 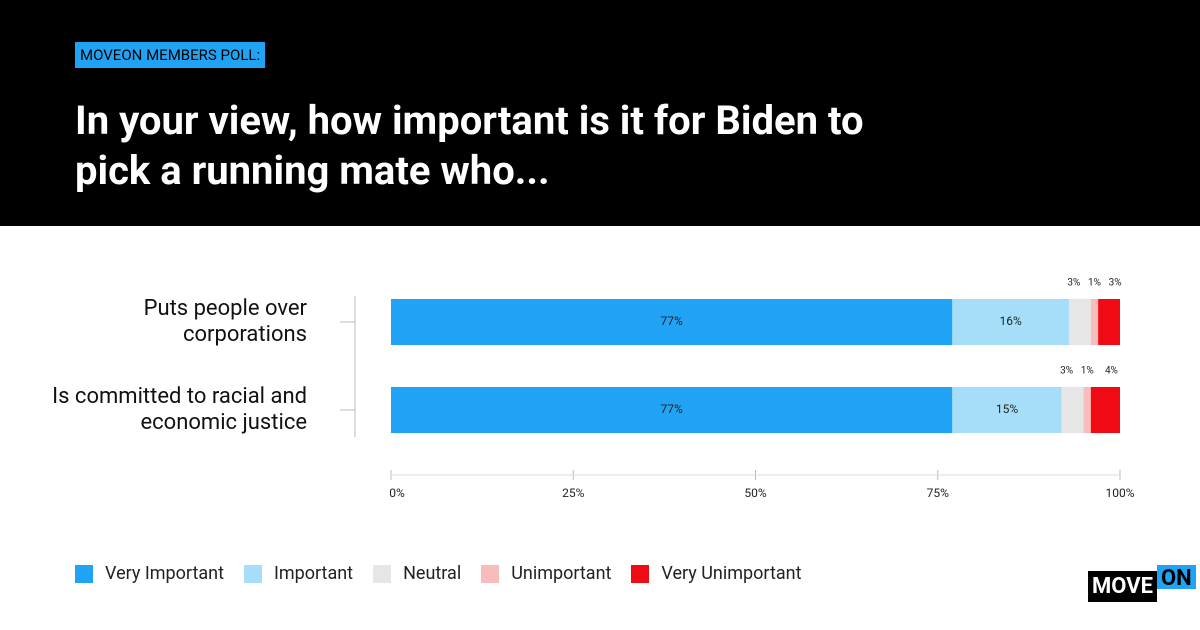 What do you see at coordinates (573, 493) in the screenshot?
I see `x-tick-label: 25%` at bounding box center [573, 493].